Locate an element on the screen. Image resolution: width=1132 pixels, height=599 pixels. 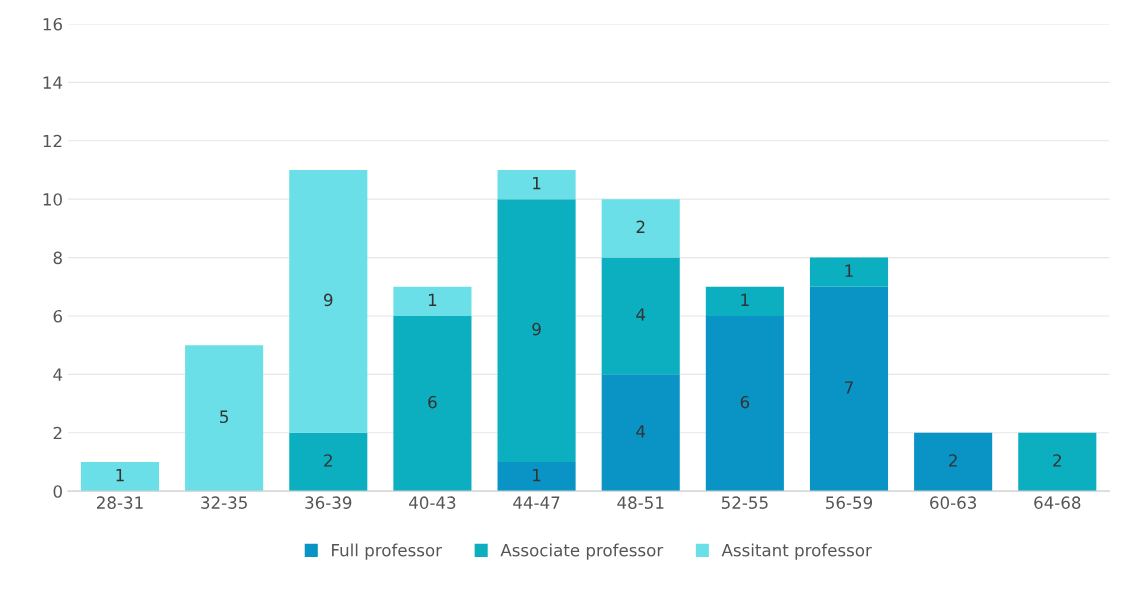
x-tick-label: 40-43 is located at coordinates (432, 502).